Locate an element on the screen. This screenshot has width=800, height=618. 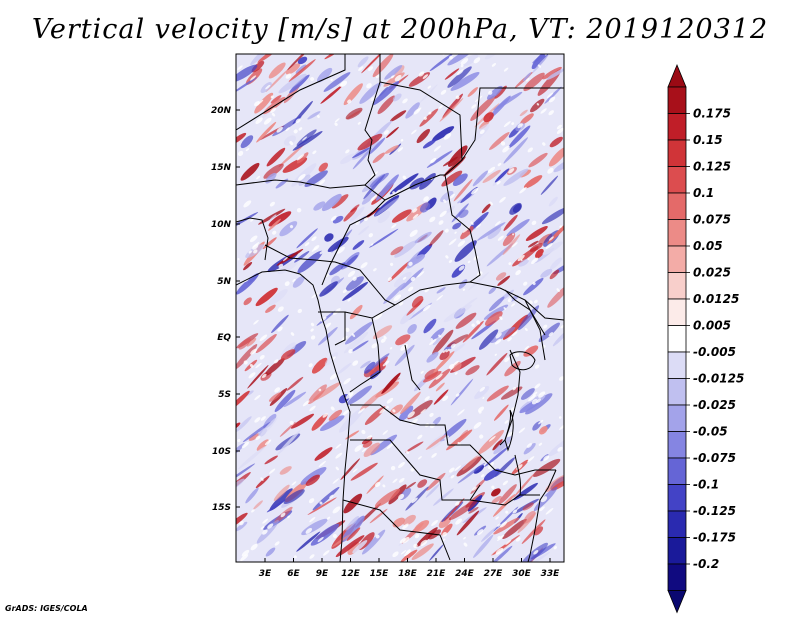
lat-label: 15N is located at coordinates (221, 168).